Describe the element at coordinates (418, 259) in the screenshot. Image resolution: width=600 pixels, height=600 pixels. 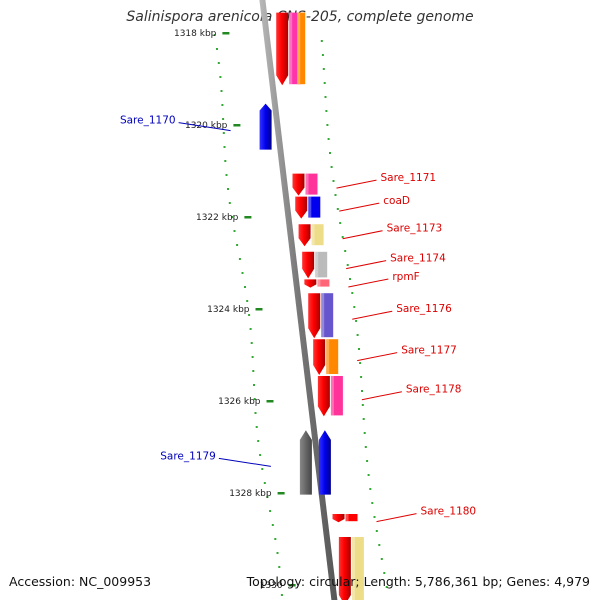
I see `gene-label: Sare_1174` at that location.